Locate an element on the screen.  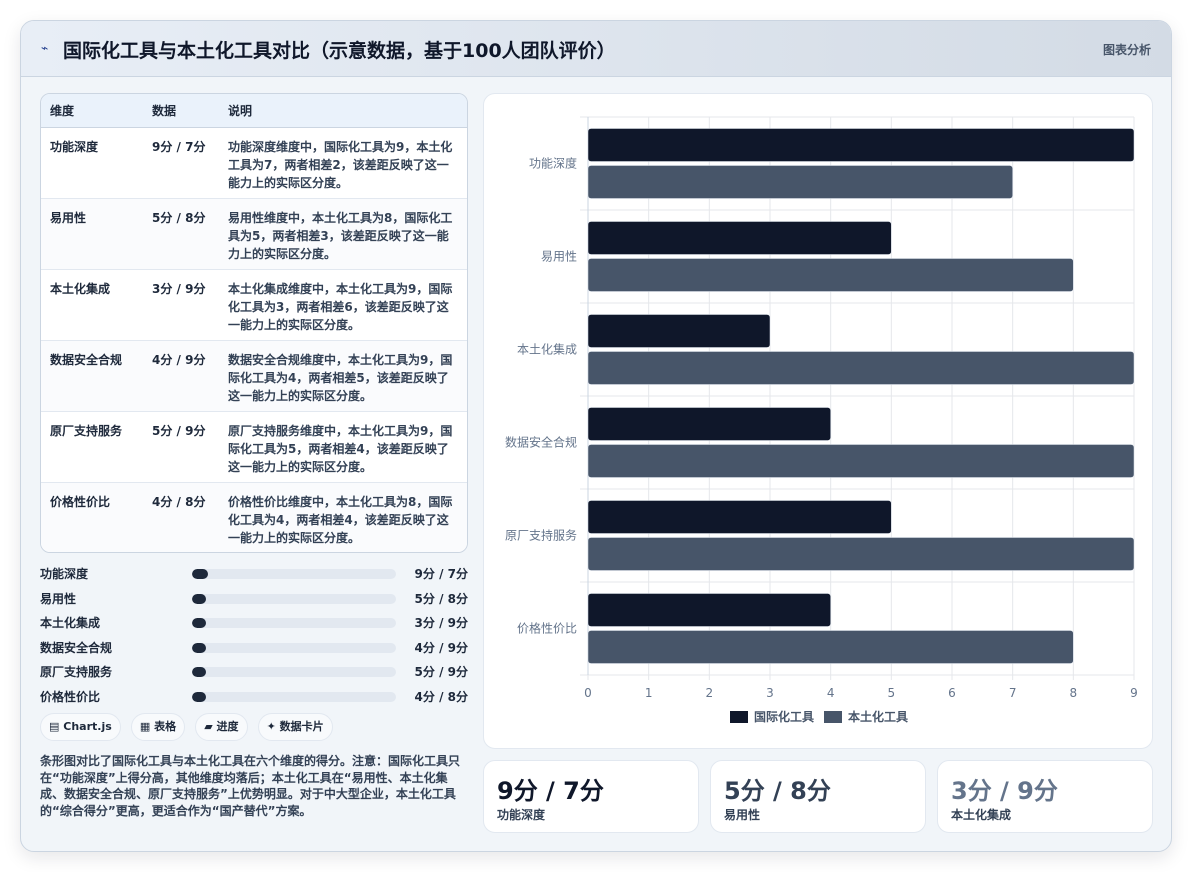
progress-row: 本土化集成 3分 / 9分 is located at coordinates (254, 624).